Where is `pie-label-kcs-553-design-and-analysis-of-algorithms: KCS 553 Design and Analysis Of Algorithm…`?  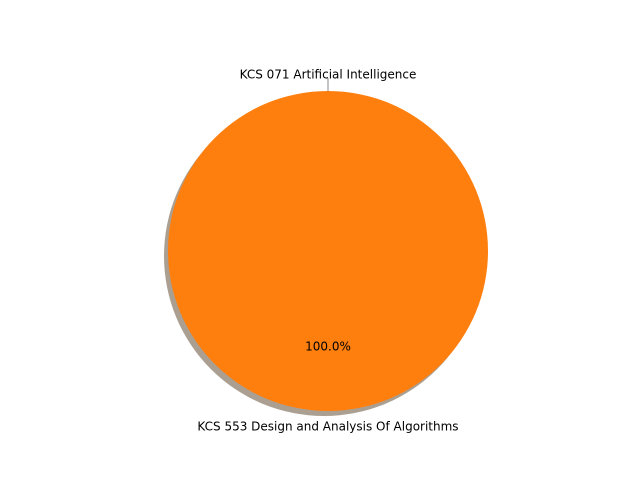
pie-label-kcs-553-design-and-analysis-of-algorithms: KCS 553 Design and Analysis Of Algorithm… is located at coordinates (327, 427).